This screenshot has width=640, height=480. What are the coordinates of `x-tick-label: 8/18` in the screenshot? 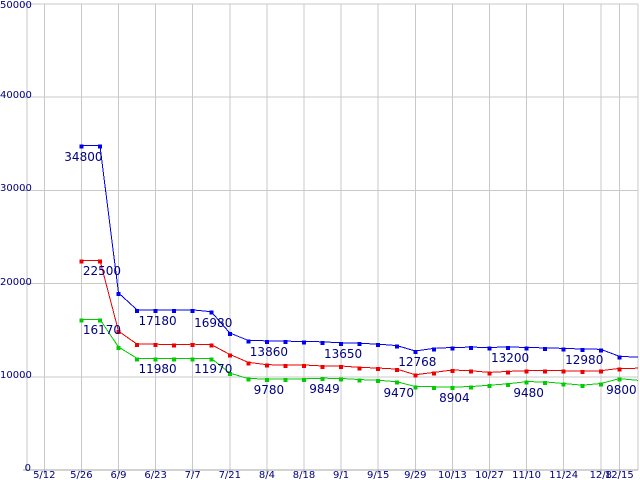 It's located at (304, 475).